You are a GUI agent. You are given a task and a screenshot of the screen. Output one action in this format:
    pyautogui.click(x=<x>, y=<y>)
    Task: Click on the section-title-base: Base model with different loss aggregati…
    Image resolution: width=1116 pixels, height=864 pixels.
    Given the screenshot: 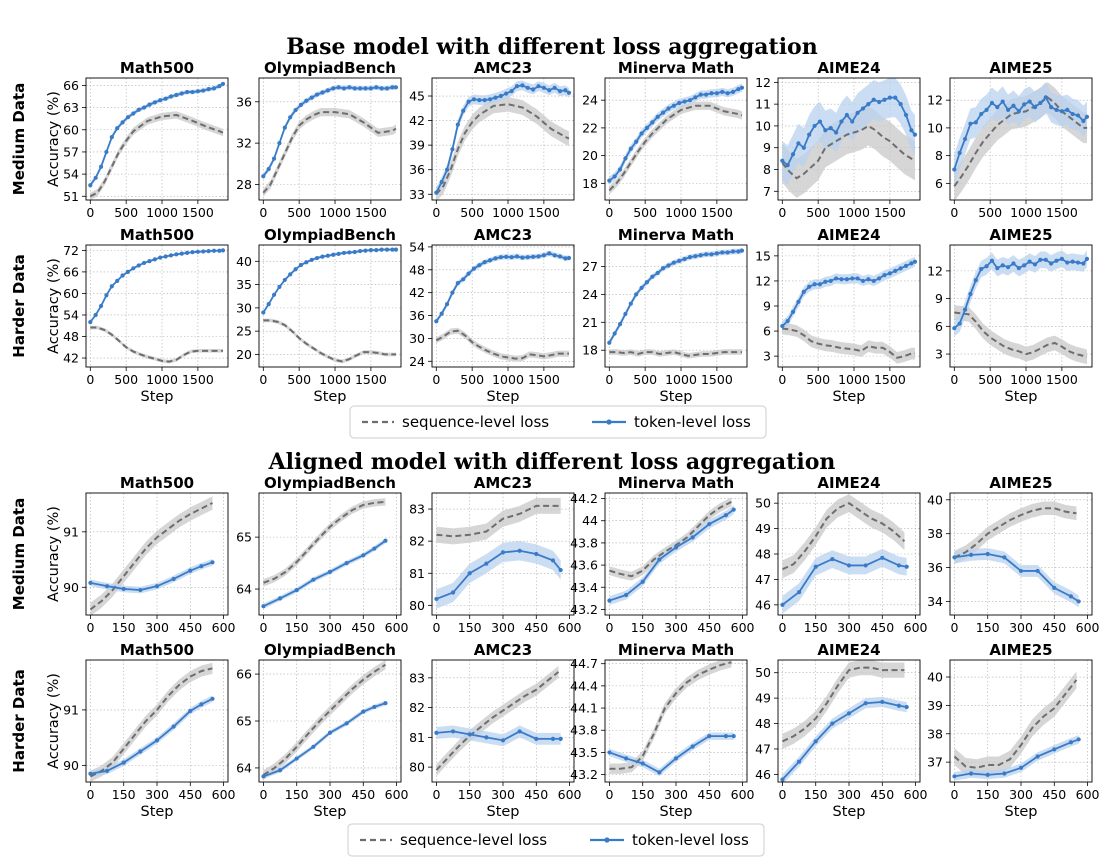 What is the action you would take?
    pyautogui.click(x=551, y=47)
    